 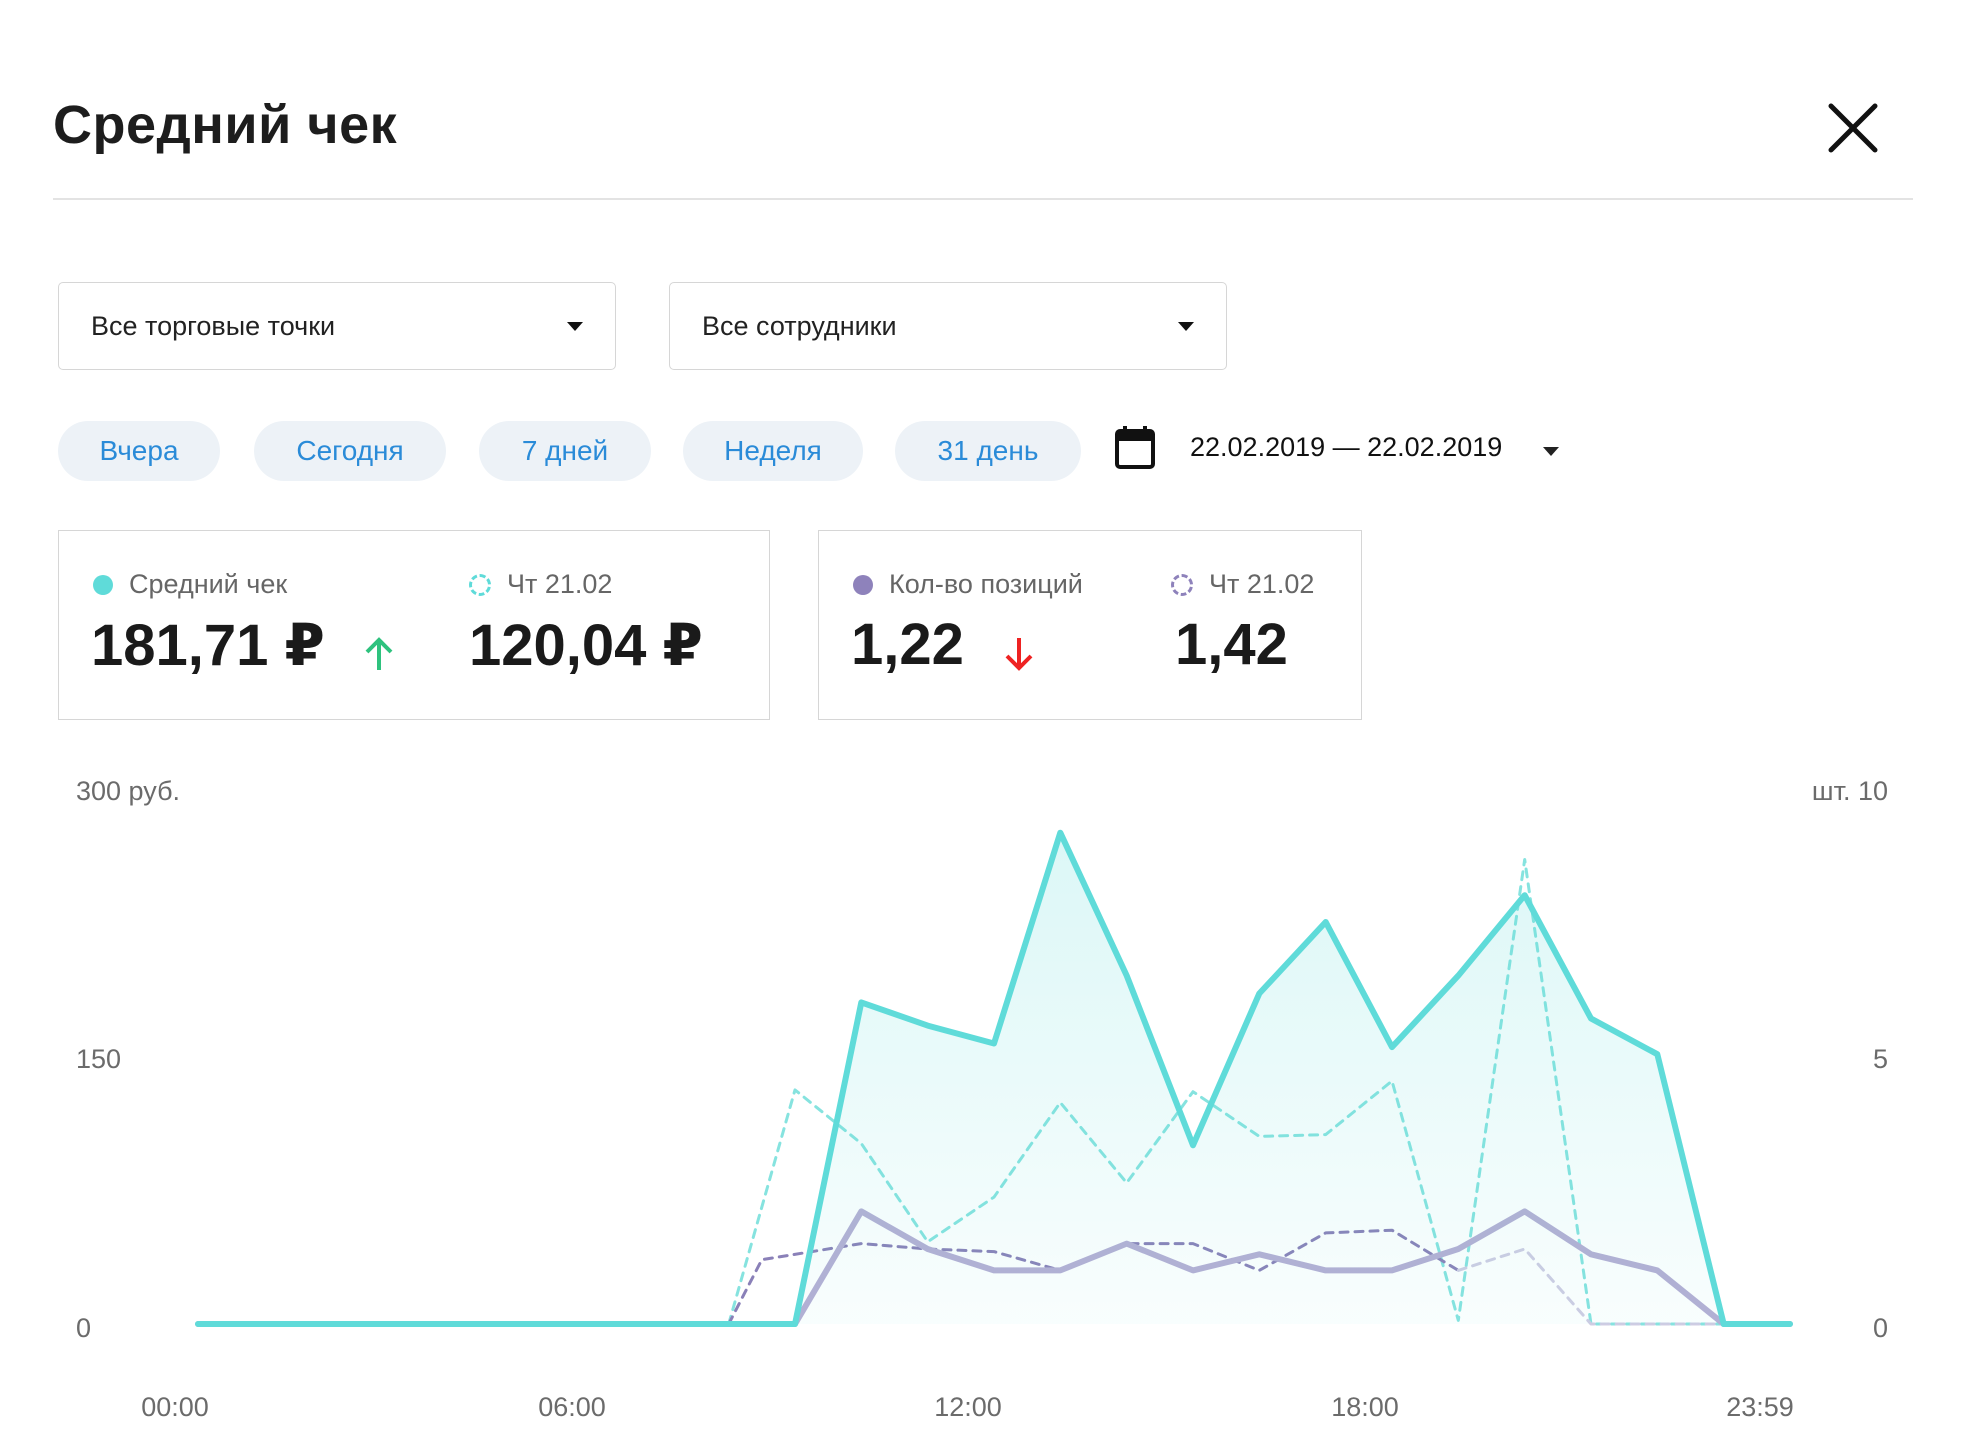 I want to click on y-left-tick-label: 150, so click(x=98, y=1059).